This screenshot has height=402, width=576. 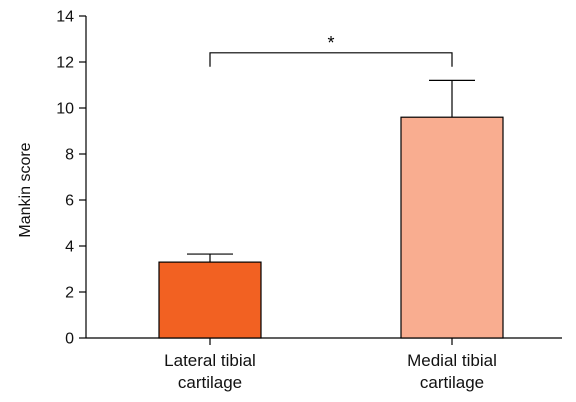 What do you see at coordinates (452, 360) in the screenshot?
I see `x-tick-label: Medial tibial` at bounding box center [452, 360].